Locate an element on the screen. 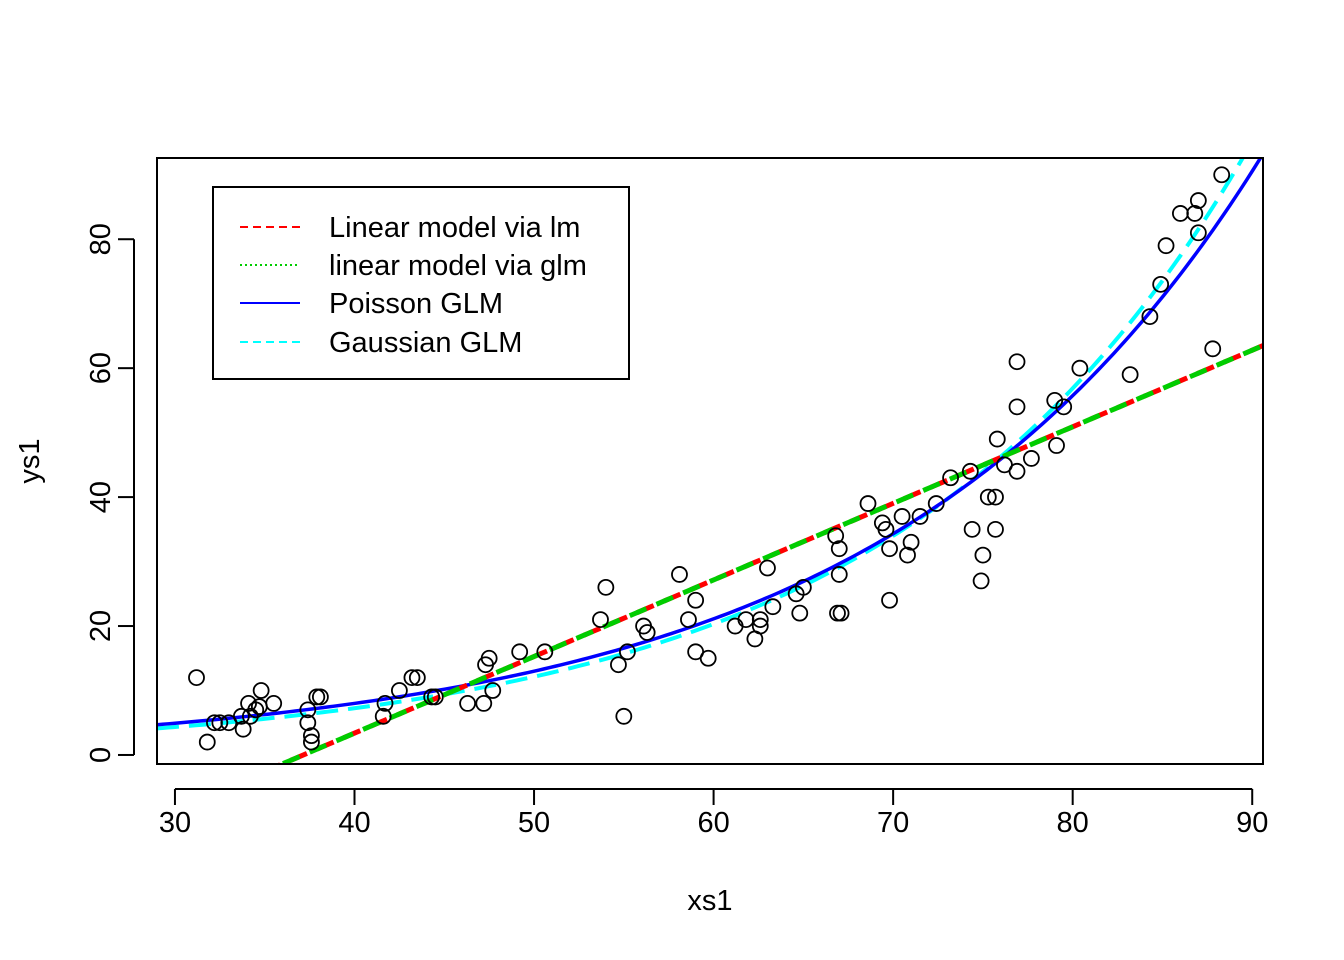  legend-label: Linear model via lm is located at coordinates (454, 228).